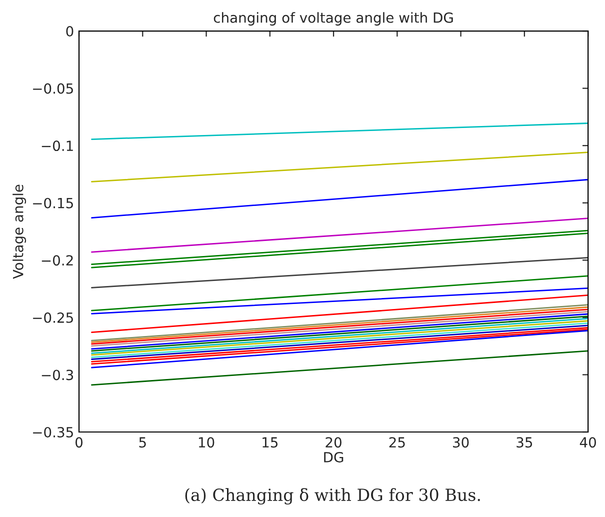 The width and height of the screenshot is (605, 517). Describe the element at coordinates (57, 260) in the screenshot. I see `y-tick-label: −0.2` at that location.